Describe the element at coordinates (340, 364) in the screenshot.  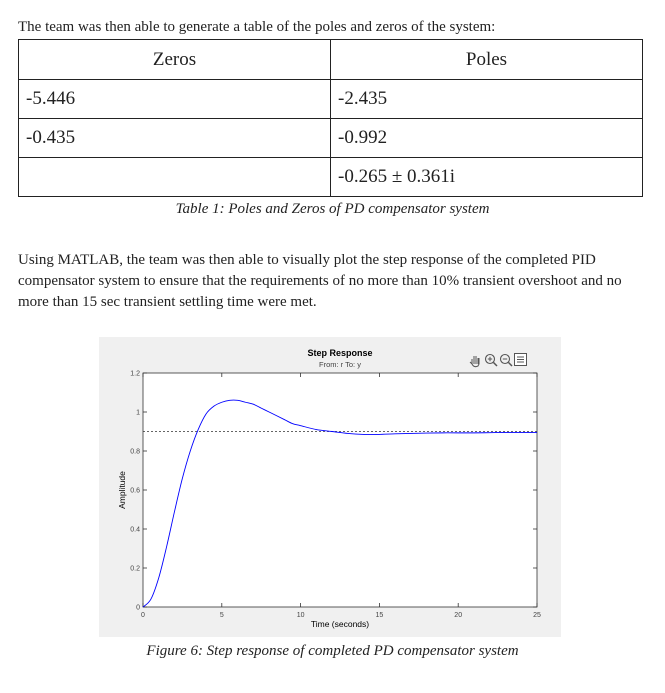
I see `chart-subtitle: From: r To: y` at that location.